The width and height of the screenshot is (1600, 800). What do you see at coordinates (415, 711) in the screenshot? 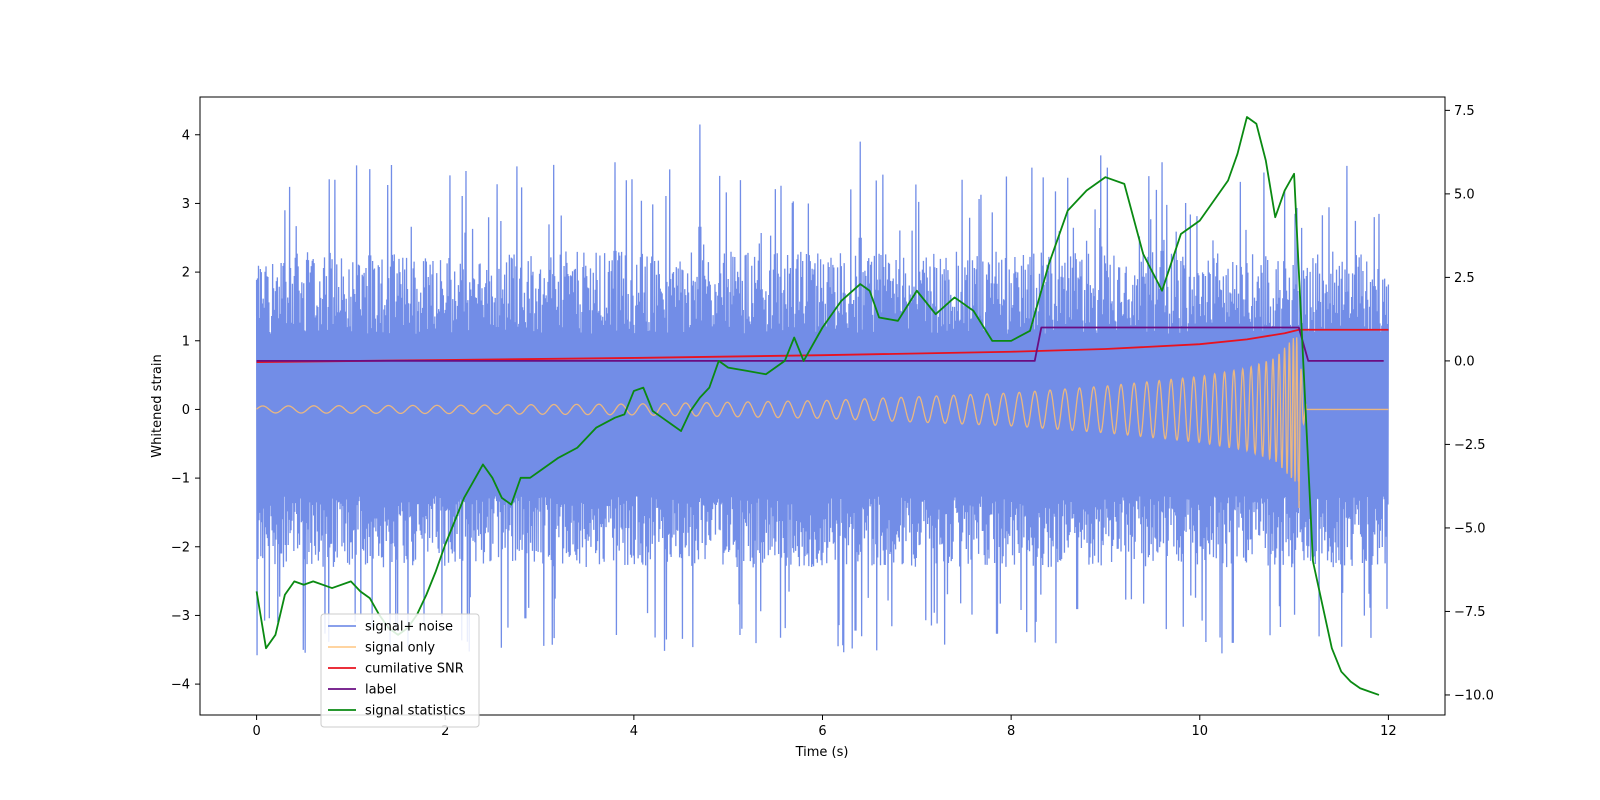
I see `legend-entry-signal-statistics: signal statistics` at bounding box center [415, 711].